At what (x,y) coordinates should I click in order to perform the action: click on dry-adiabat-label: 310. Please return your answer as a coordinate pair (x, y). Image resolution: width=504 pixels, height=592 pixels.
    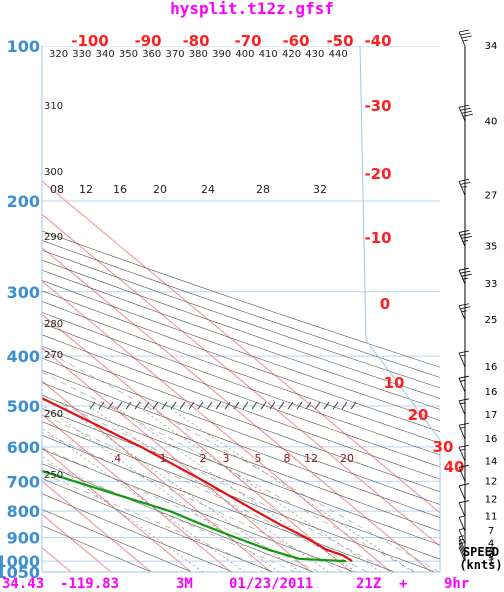
    Looking at the image, I should click on (53, 106).